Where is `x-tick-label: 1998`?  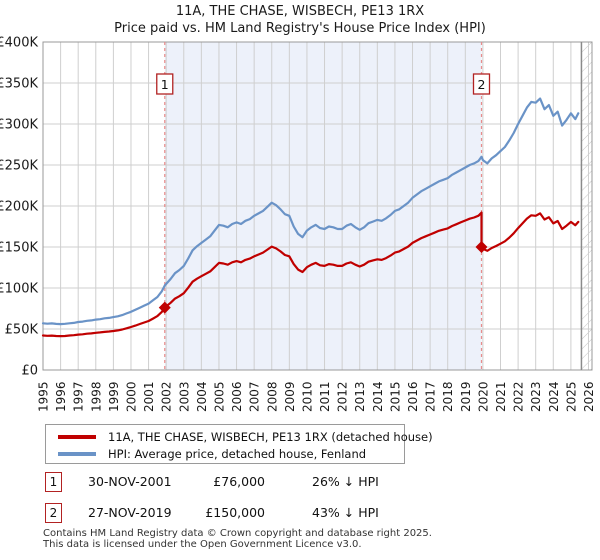
x-tick-label: 1998 is located at coordinates (96, 396).